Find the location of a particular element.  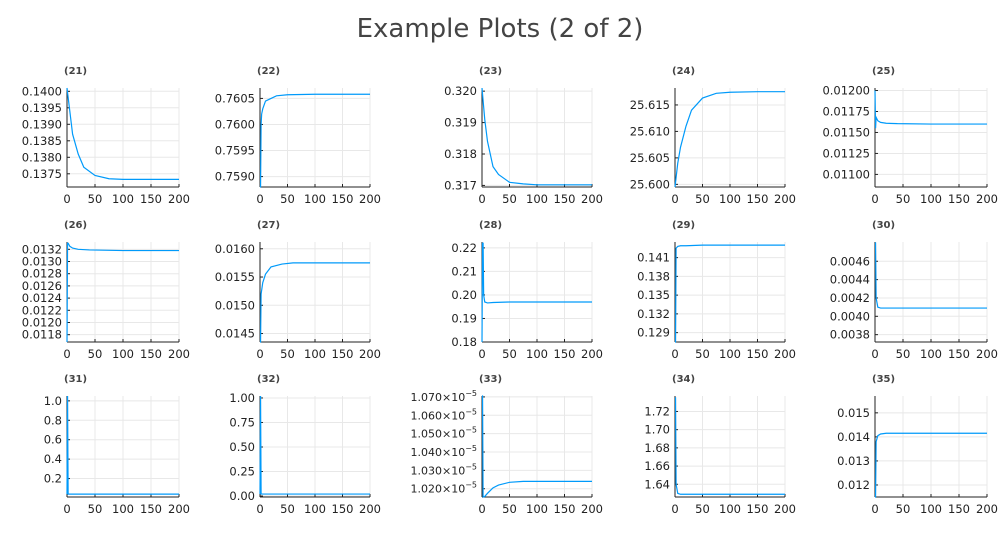

y-tick-label: 0.0155 is located at coordinates (235, 277).